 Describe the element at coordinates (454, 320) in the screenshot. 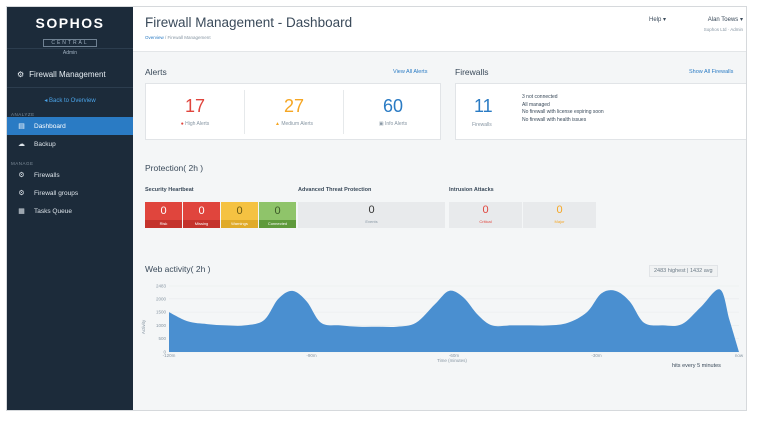

I see `web-activity-area` at that location.